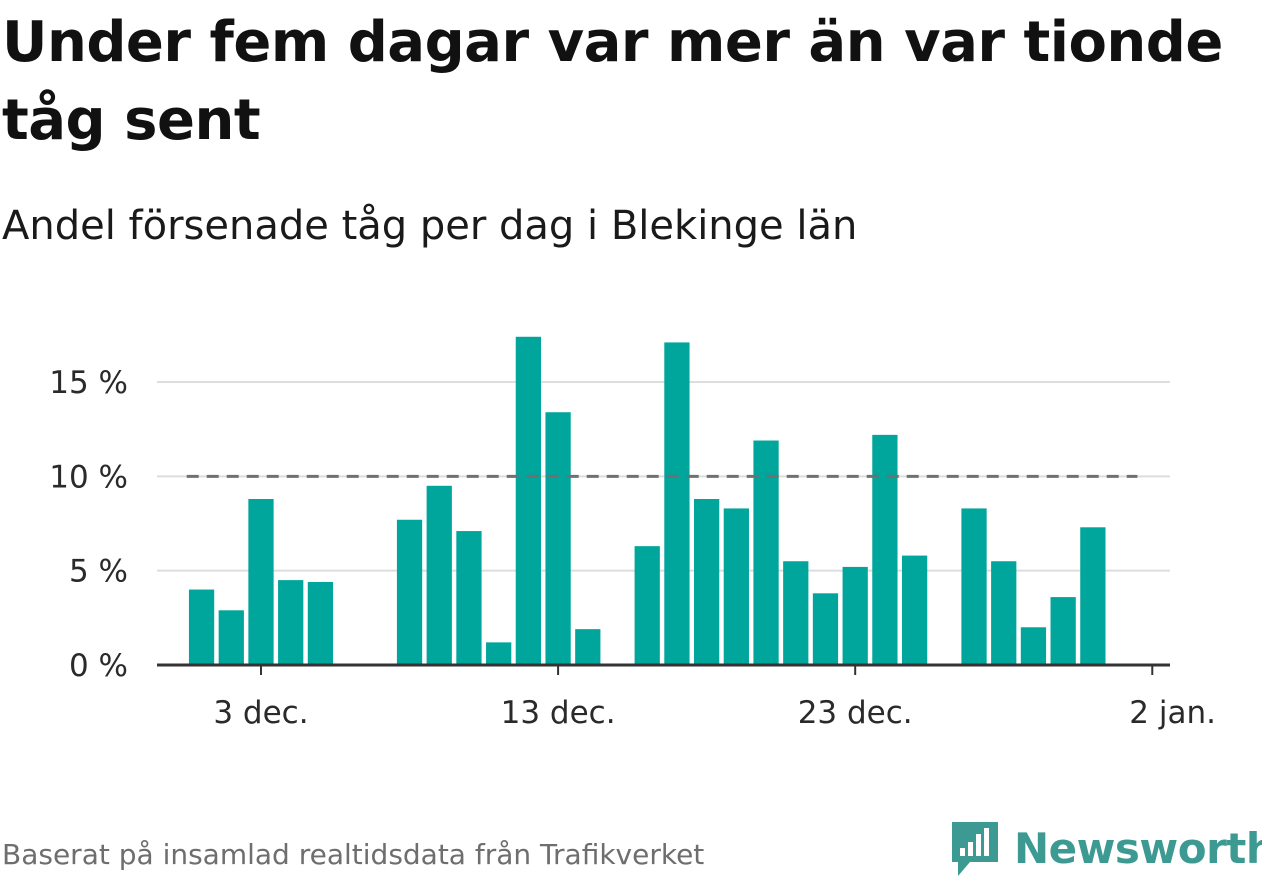 This screenshot has height=880, width=1262. Describe the element at coordinates (88, 477) in the screenshot. I see `y-tick-label: 10 %` at that location.